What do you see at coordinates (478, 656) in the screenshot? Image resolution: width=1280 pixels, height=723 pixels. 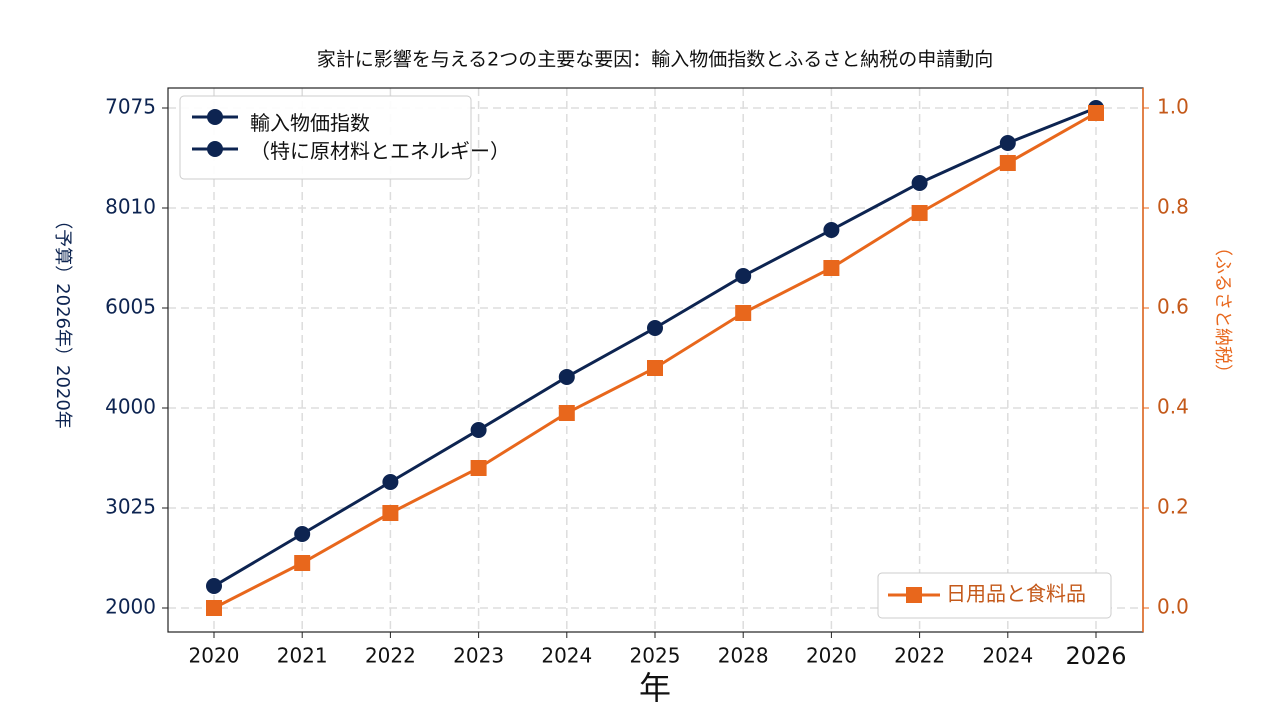 I see `x-tick-label: 2023` at bounding box center [478, 656].